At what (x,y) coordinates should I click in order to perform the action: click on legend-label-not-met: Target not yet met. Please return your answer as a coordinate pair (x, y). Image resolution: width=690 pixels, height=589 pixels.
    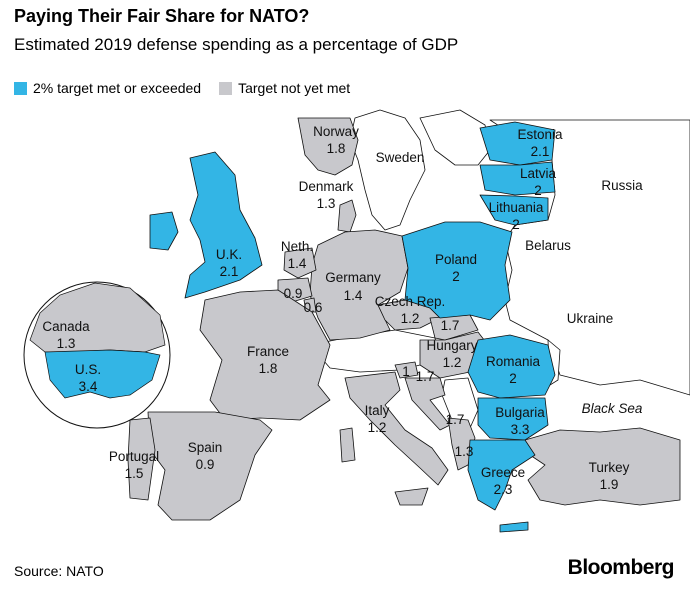
    Looking at the image, I should click on (294, 88).